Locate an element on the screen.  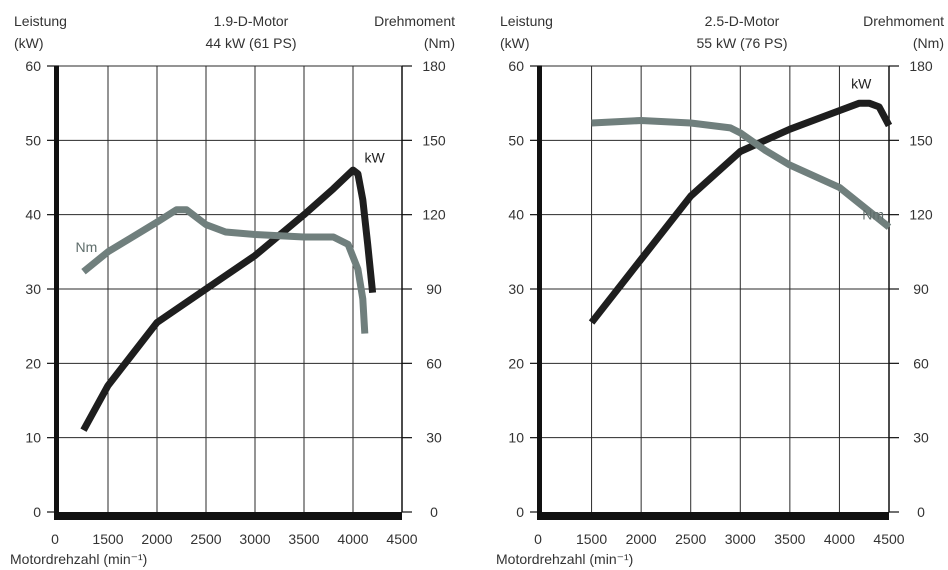
chart-title: 2.5-D-Motor is located at coordinates (742, 21).